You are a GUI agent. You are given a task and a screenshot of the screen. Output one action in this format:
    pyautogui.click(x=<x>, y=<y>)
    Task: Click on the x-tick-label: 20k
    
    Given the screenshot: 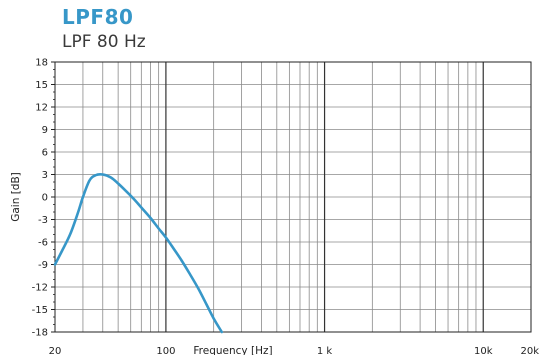 What is the action you would take?
    pyautogui.click(x=529, y=350)
    